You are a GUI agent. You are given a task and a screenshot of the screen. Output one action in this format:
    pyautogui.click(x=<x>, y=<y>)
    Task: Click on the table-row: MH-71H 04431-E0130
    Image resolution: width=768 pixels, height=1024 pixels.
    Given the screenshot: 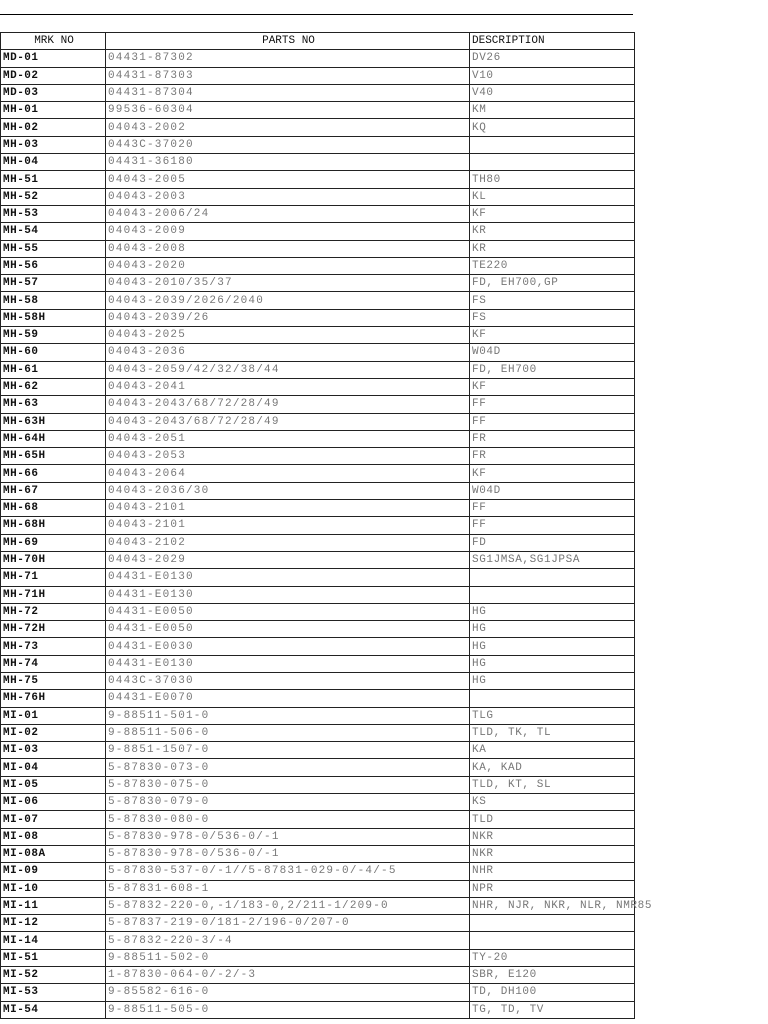 What is the action you would take?
    pyautogui.click(x=317, y=594)
    